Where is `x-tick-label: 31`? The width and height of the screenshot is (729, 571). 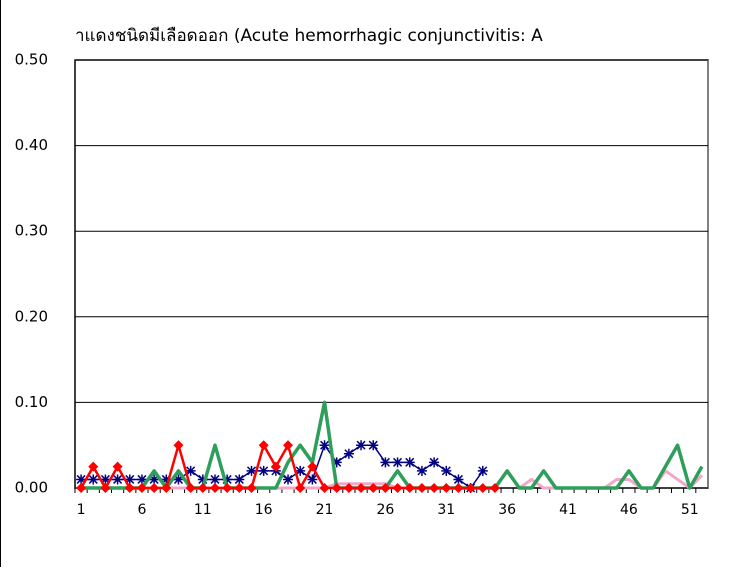
x-tick-label: 31 is located at coordinates (446, 510).